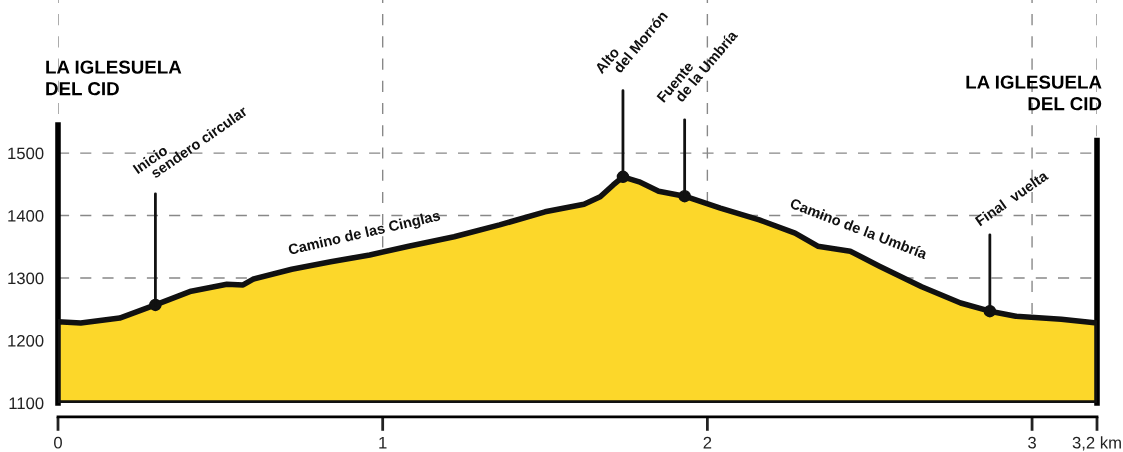  Describe the element at coordinates (1096, 443) in the screenshot. I see `x-tick-label: 3,2 km` at that location.